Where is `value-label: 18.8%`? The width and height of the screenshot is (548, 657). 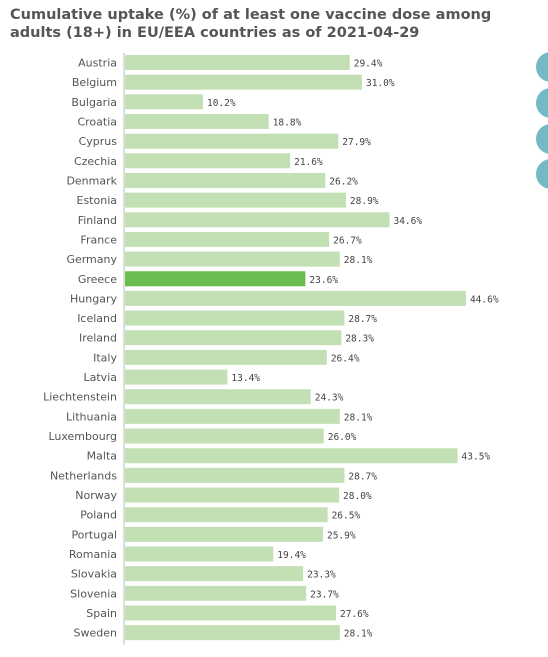 value-label: 18.8% is located at coordinates (287, 122).